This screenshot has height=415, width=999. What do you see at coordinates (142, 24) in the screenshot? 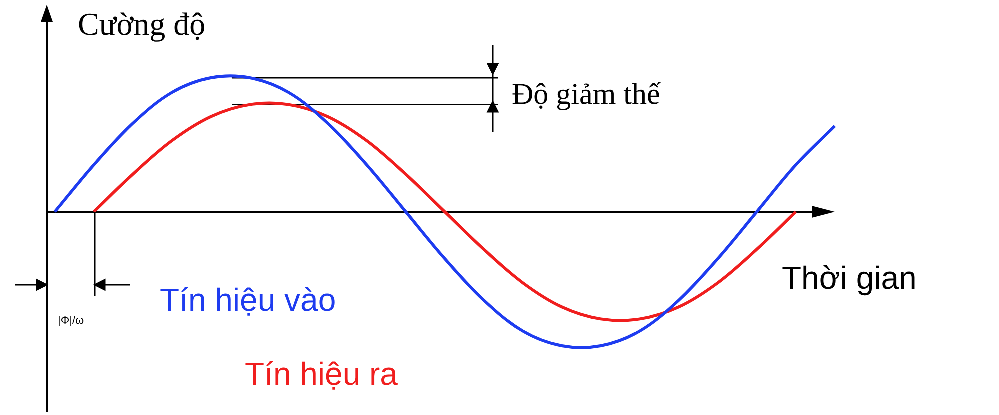
I see `y-axis-title: Cường độ` at bounding box center [142, 24].